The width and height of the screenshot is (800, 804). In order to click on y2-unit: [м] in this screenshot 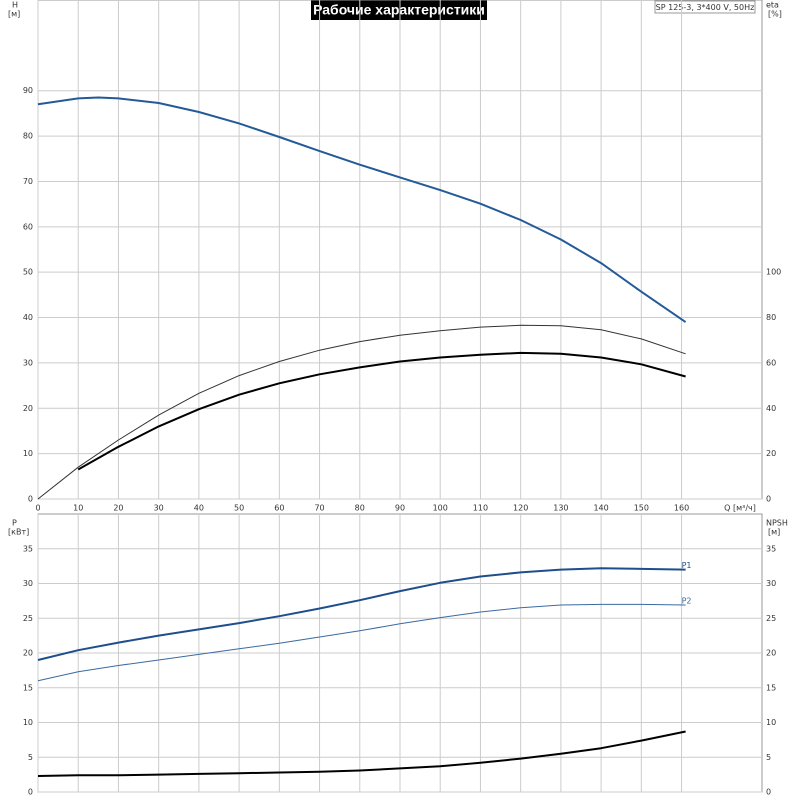, I will do `click(774, 532)`.